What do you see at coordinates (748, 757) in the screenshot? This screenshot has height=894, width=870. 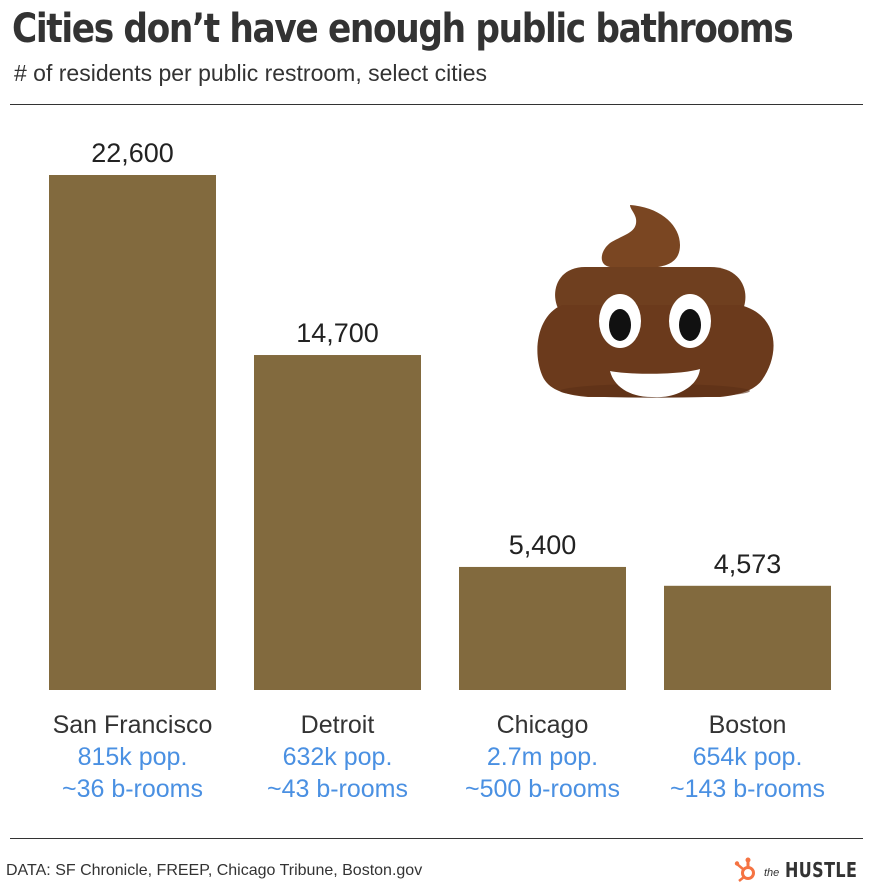 I see `population-label: 654k pop.` at bounding box center [748, 757].